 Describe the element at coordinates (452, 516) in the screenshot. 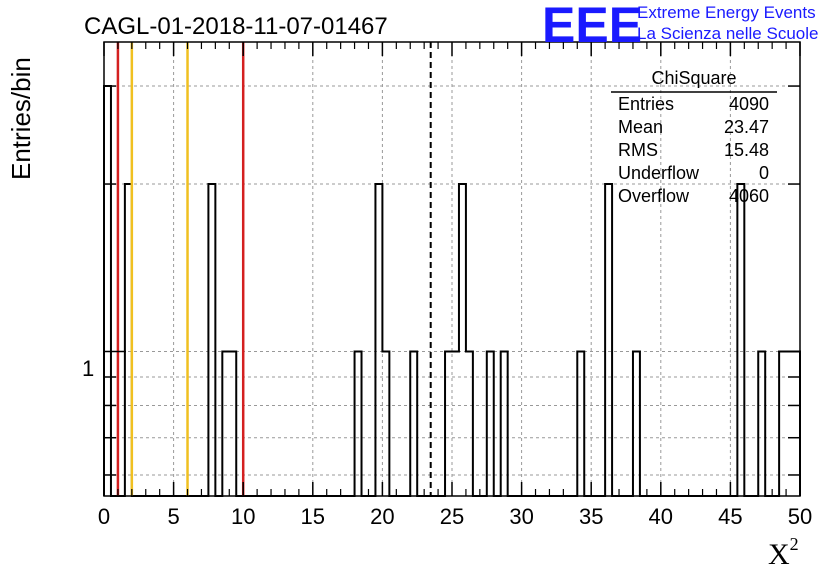

I see `x-tick-label: 25` at that location.